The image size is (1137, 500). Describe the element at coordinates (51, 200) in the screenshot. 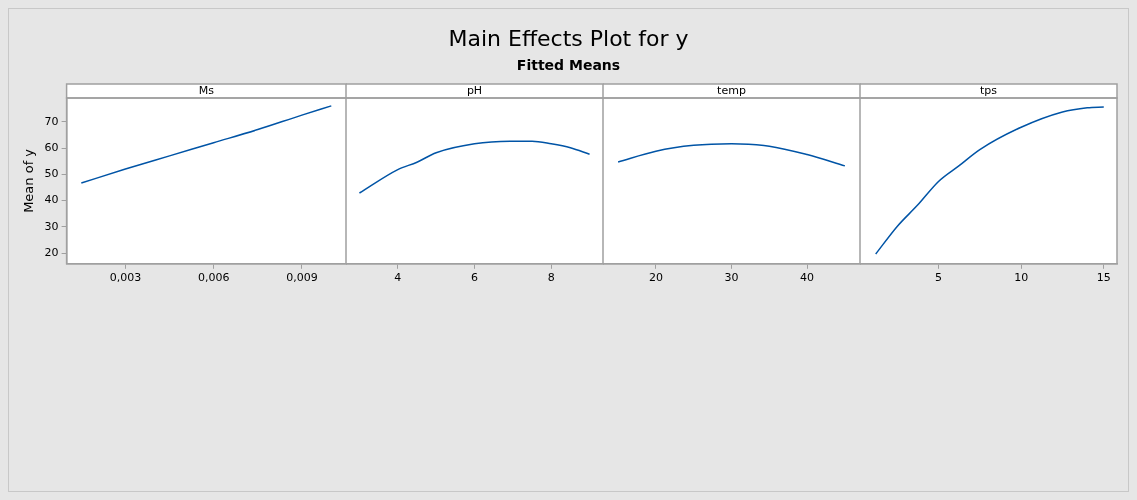

I see `y-tick-label: 40` at that location.